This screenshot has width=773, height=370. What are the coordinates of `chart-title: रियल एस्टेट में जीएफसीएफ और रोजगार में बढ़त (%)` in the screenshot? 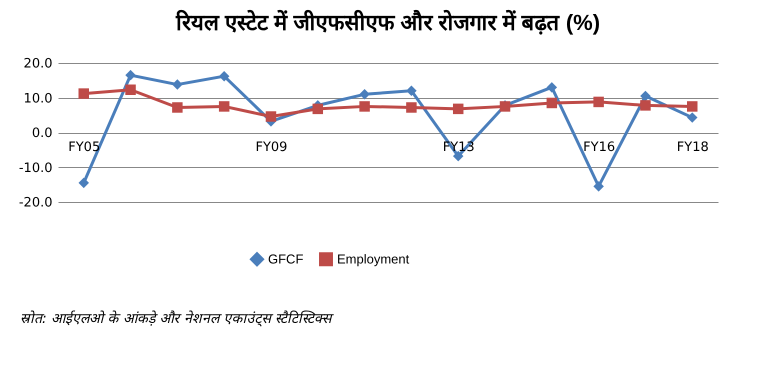 It's located at (387, 22).